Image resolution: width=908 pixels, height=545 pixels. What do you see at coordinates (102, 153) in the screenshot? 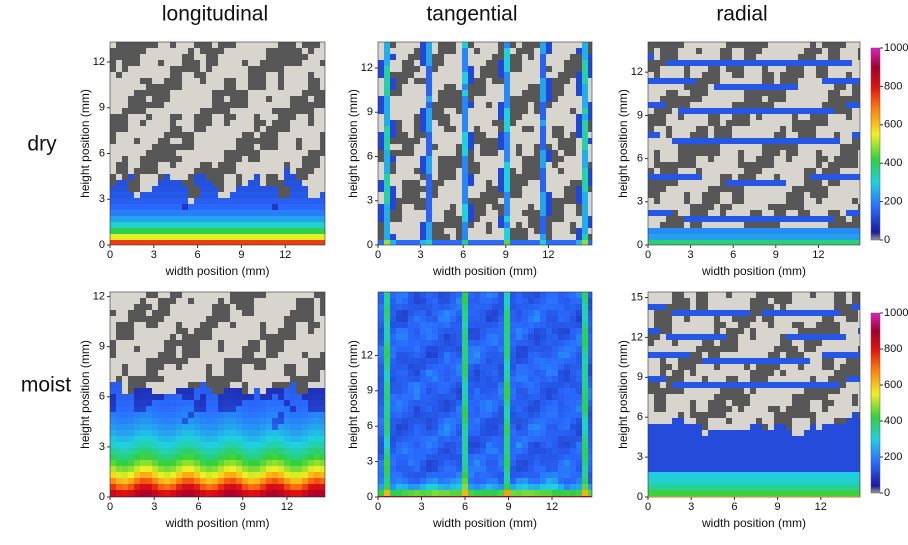
I see `y-tick-label: 6` at bounding box center [102, 153].